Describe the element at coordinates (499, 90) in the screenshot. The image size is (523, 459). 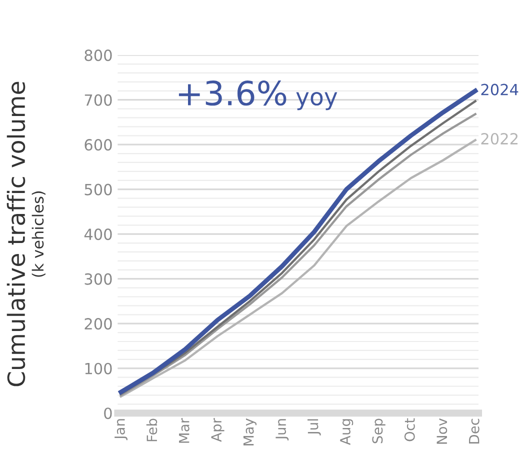
I see `series-label: 2024` at that location.